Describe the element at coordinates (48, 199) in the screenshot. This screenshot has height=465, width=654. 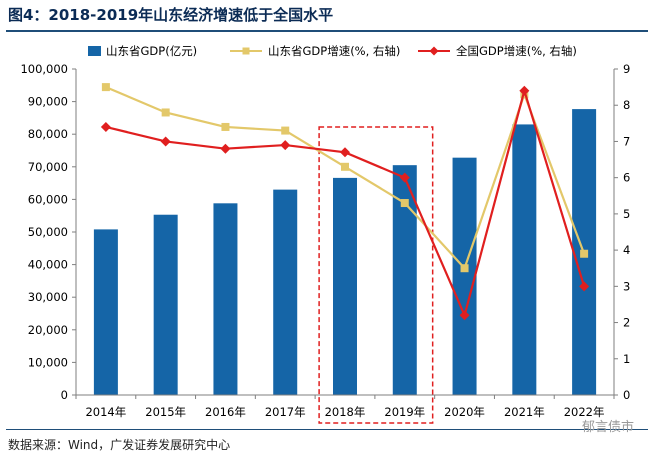
I see `left-tick-label: 60,000` at that location.